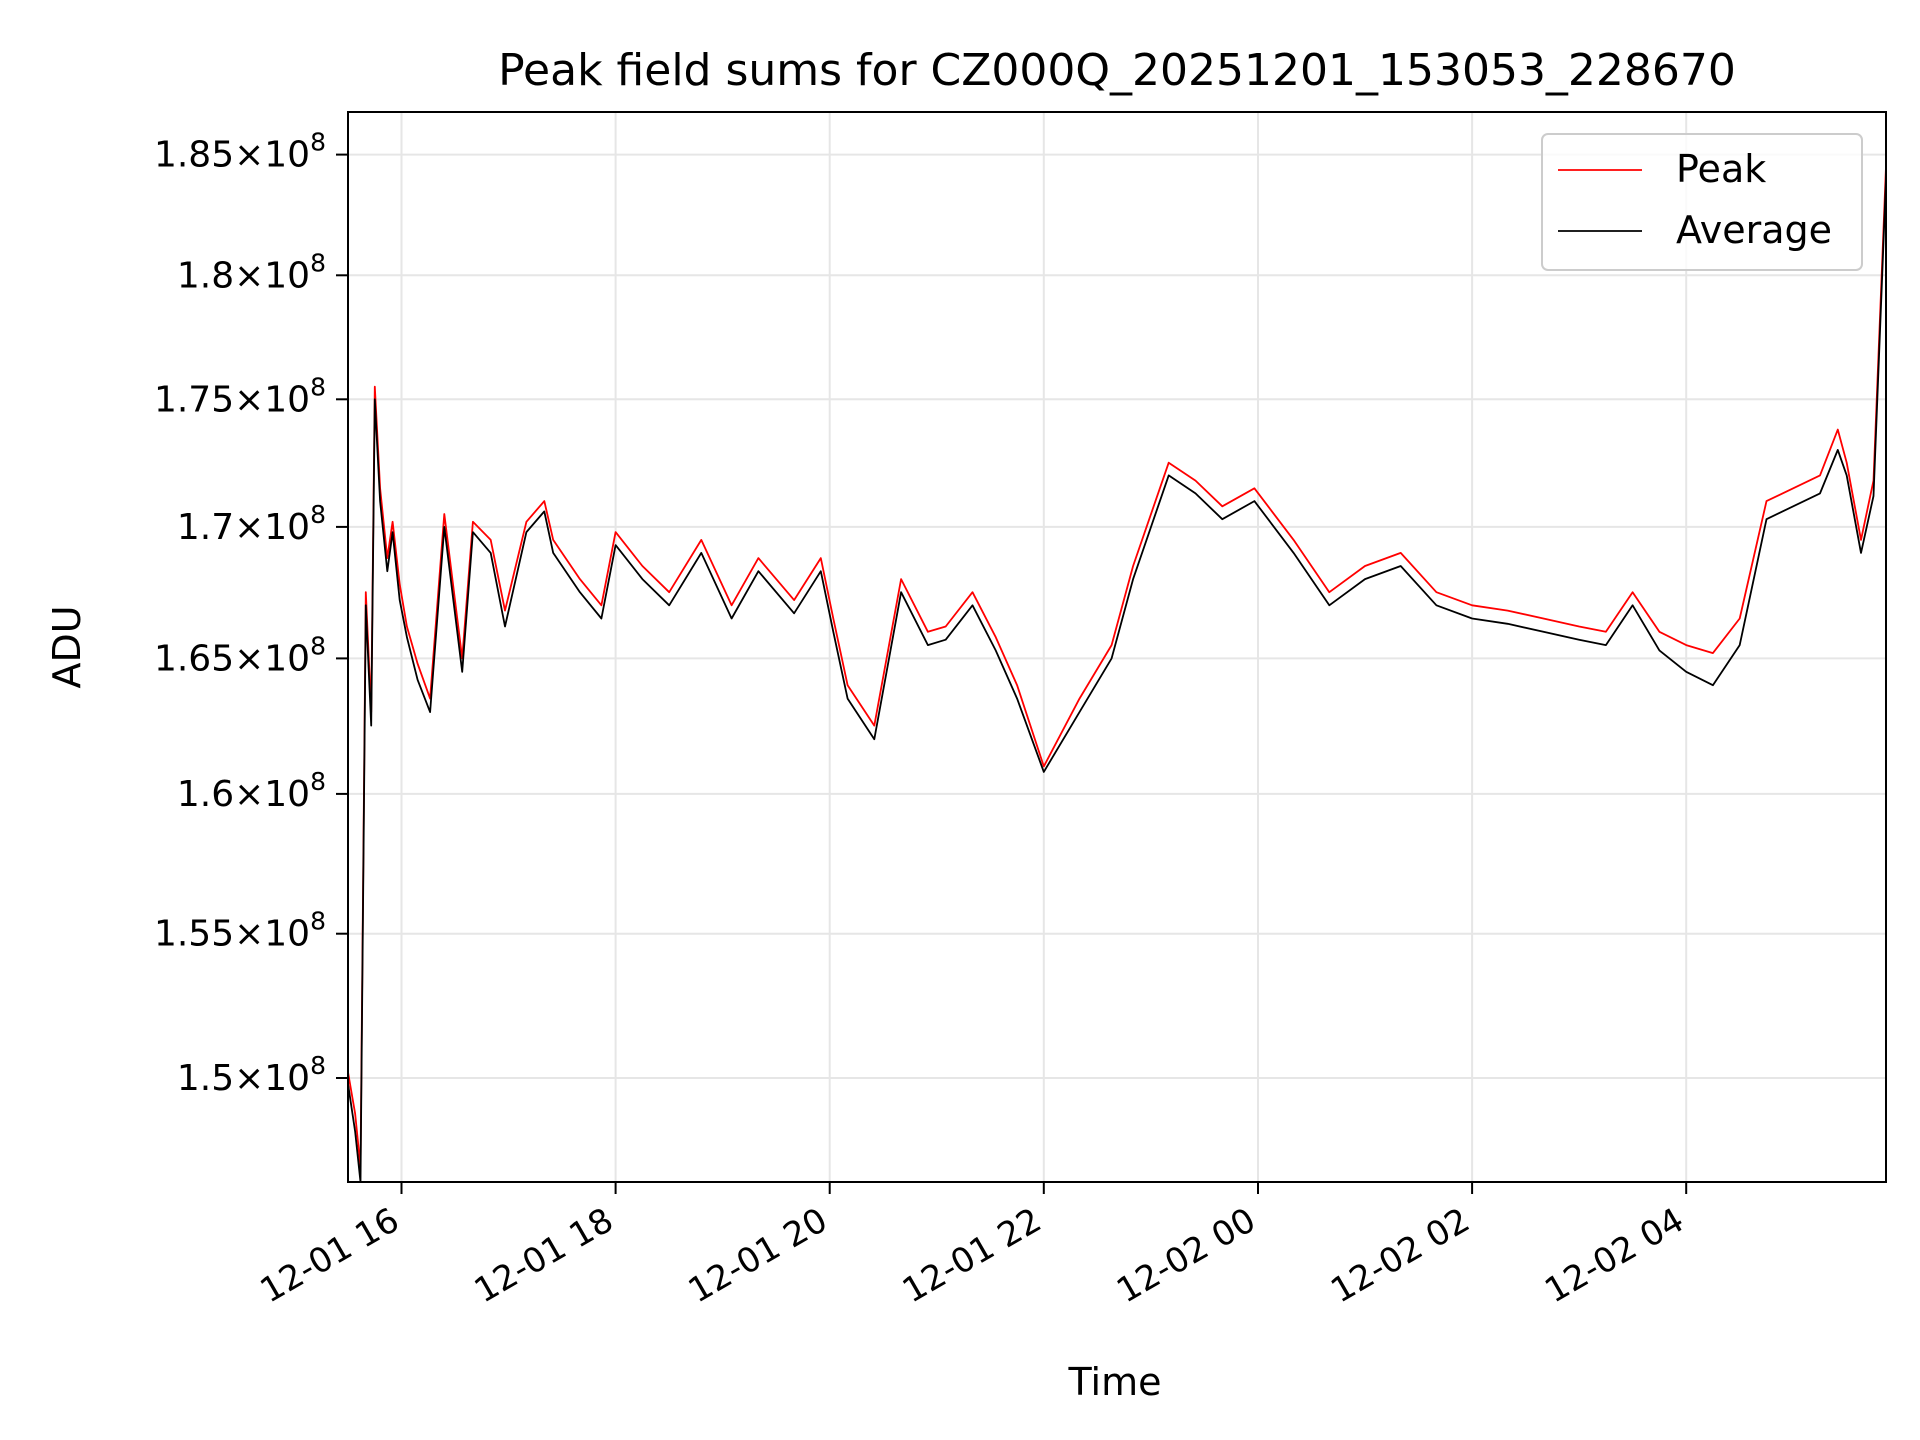 The height and width of the screenshot is (1440, 1920). Describe the element at coordinates (251, 1075) in the screenshot. I see `y-tick-label: 1.5×108` at that location.